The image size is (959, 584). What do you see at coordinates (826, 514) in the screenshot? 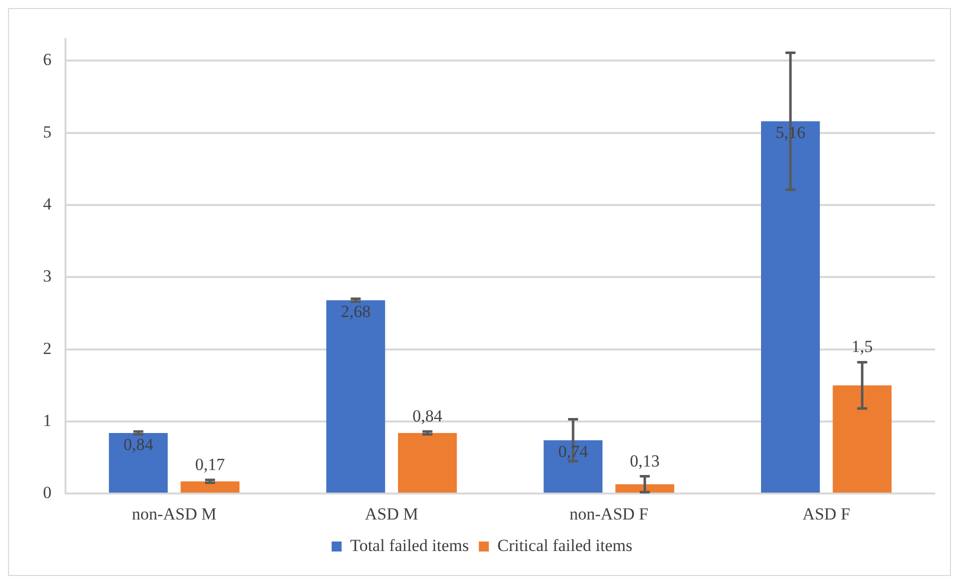
I see `x-tick-label: ASD F` at bounding box center [826, 514].